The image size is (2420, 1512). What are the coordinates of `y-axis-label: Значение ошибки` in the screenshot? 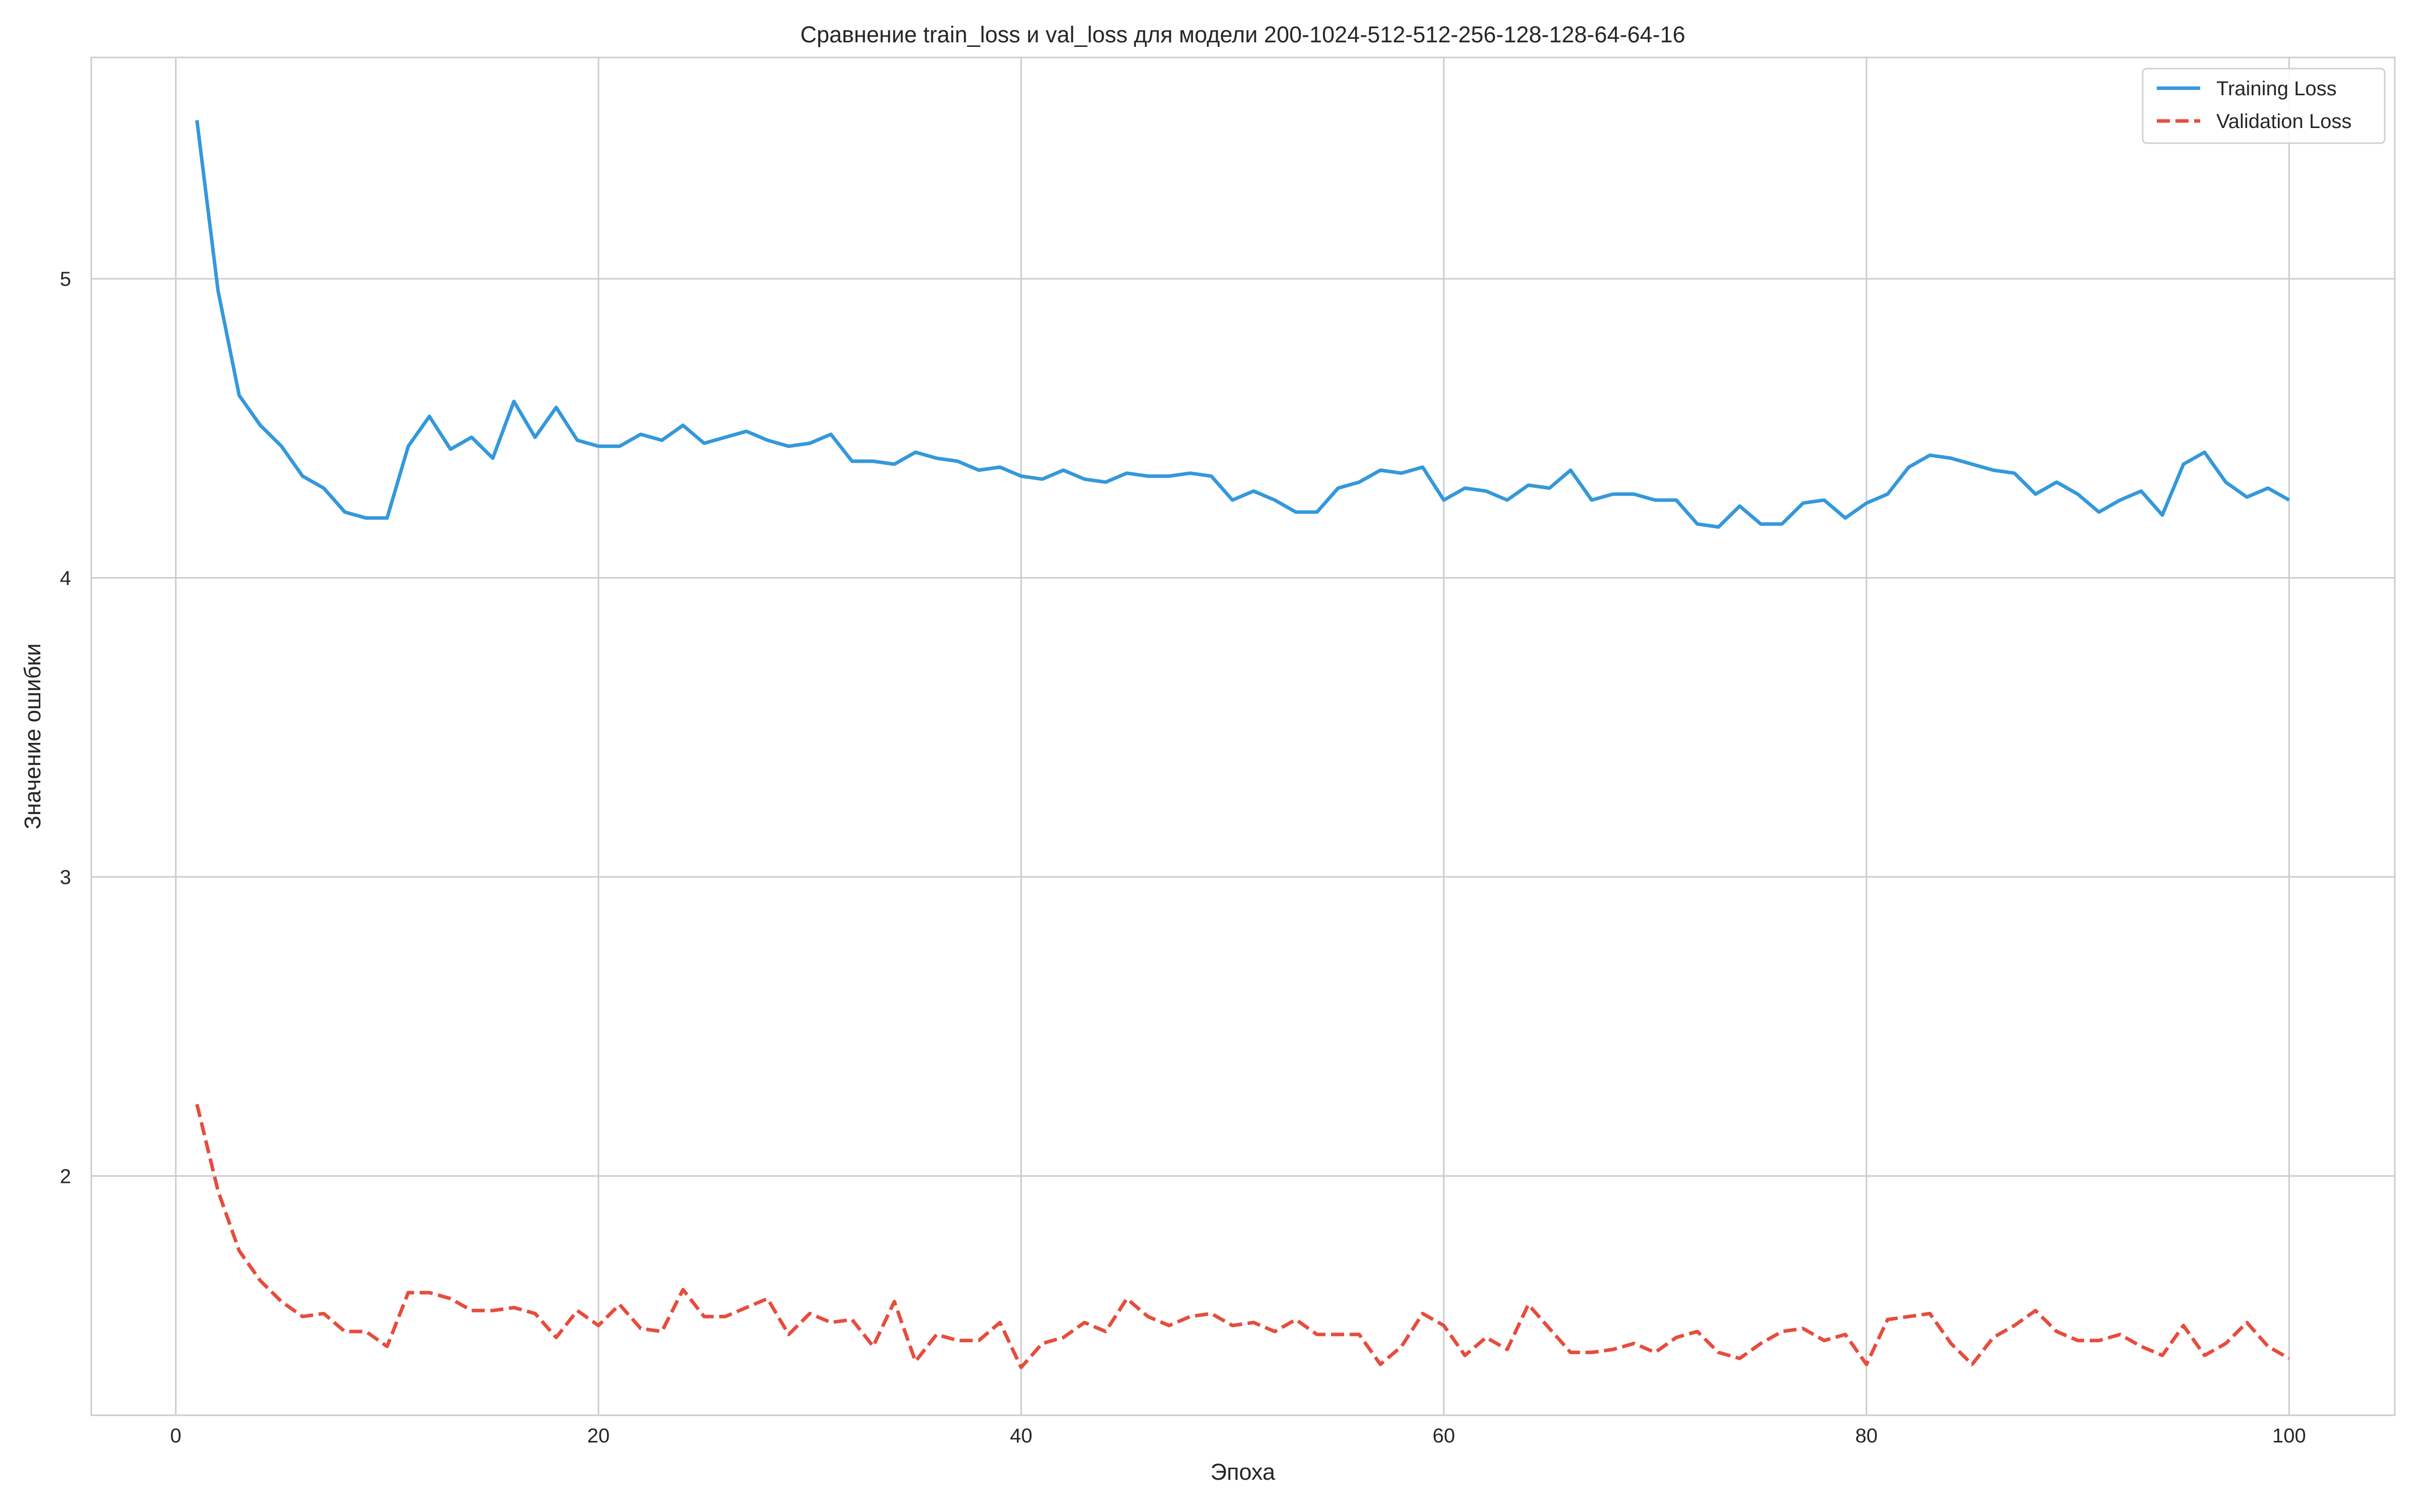 It's located at (32, 737).